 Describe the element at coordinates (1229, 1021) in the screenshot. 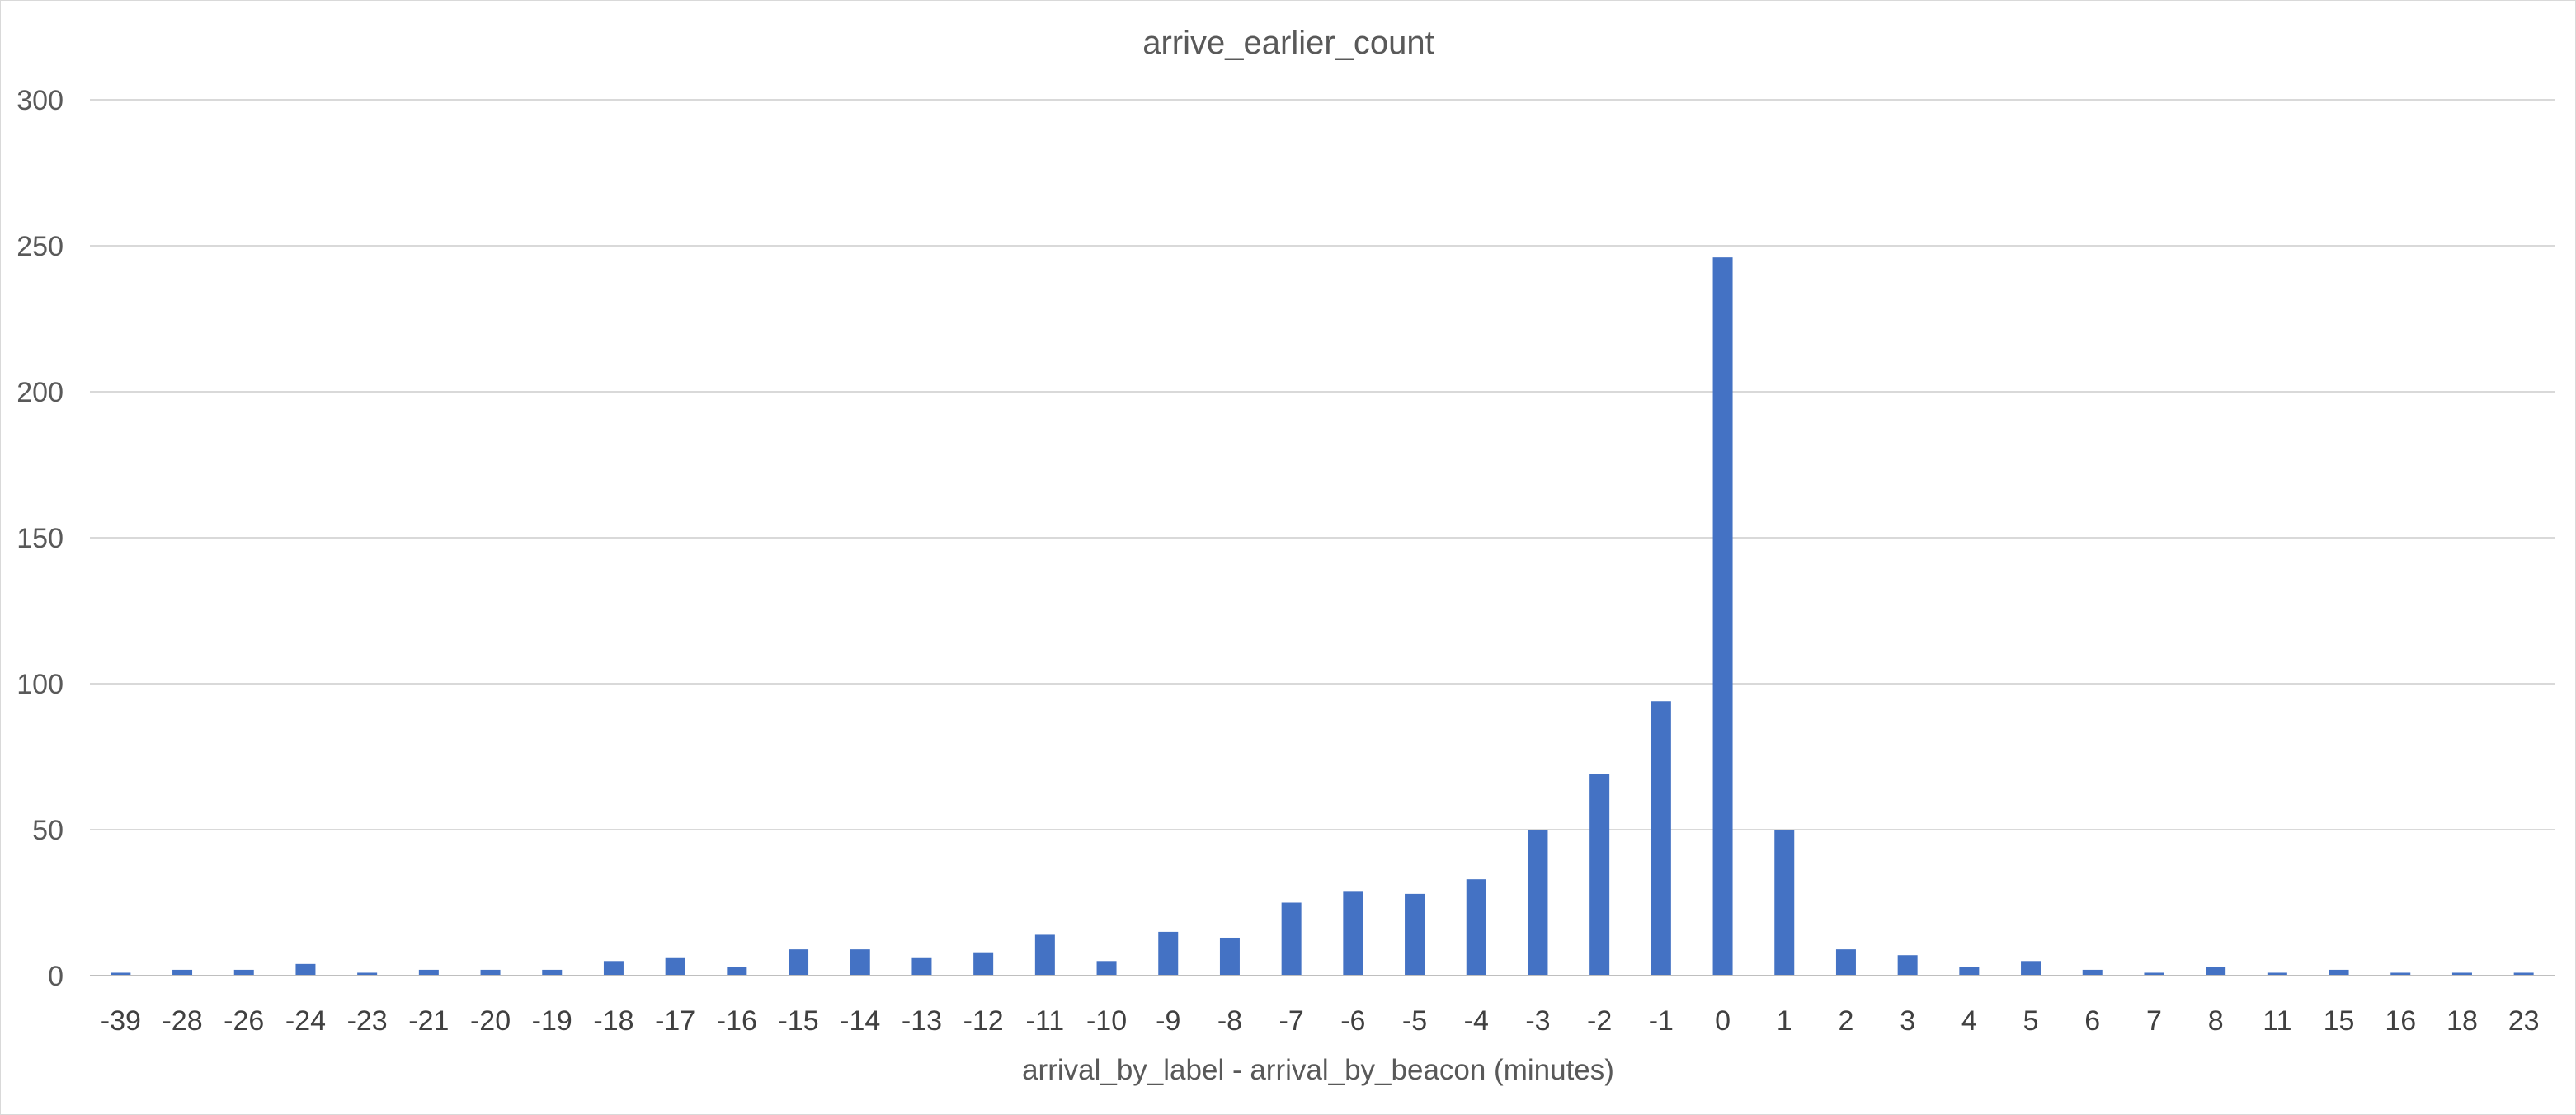

I see `x-tick-label: -8` at that location.